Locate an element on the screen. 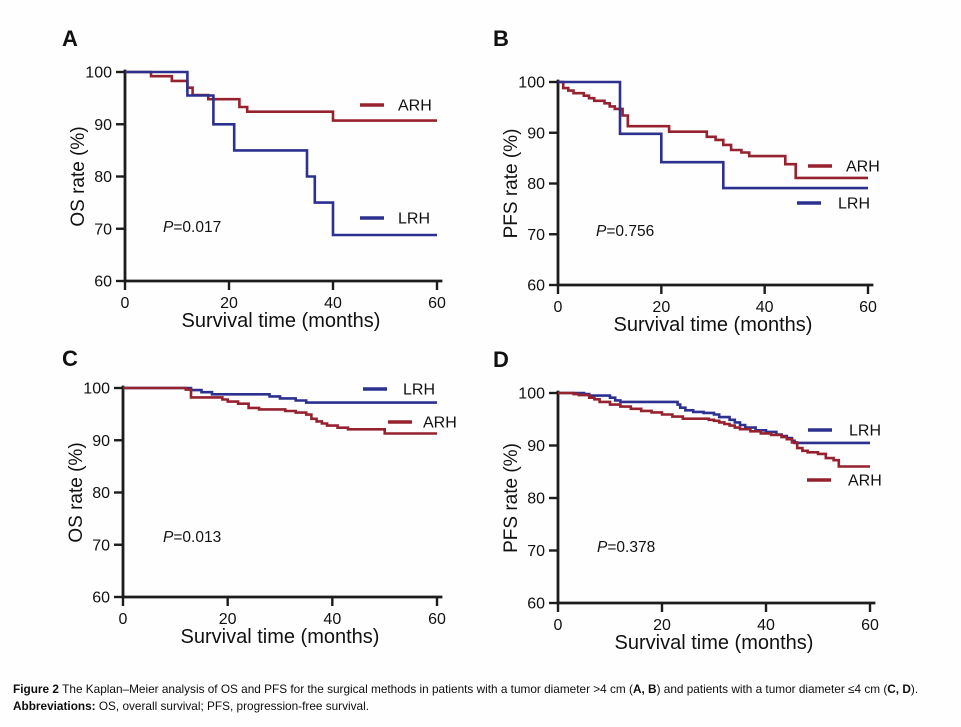 This screenshot has width=961, height=727. p-value-label: P=0.756 is located at coordinates (625, 231).